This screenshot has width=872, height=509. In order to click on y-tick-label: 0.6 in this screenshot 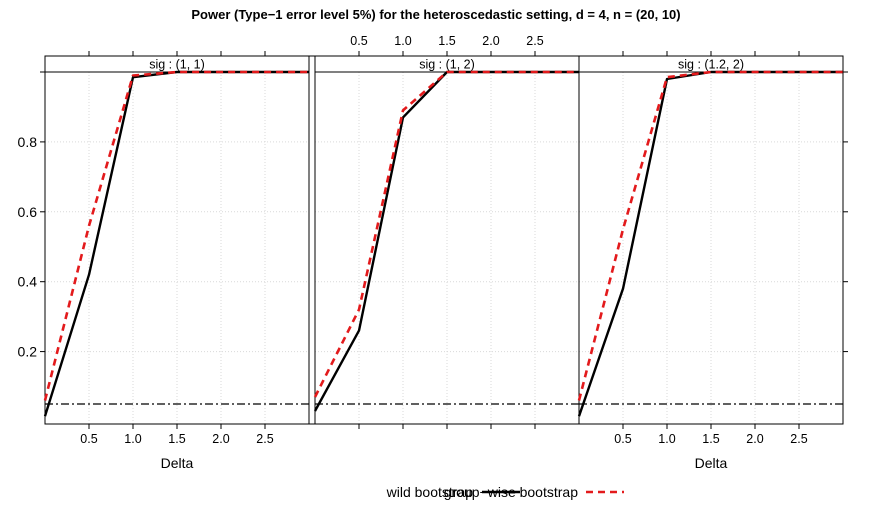, I will do `click(28, 212)`.